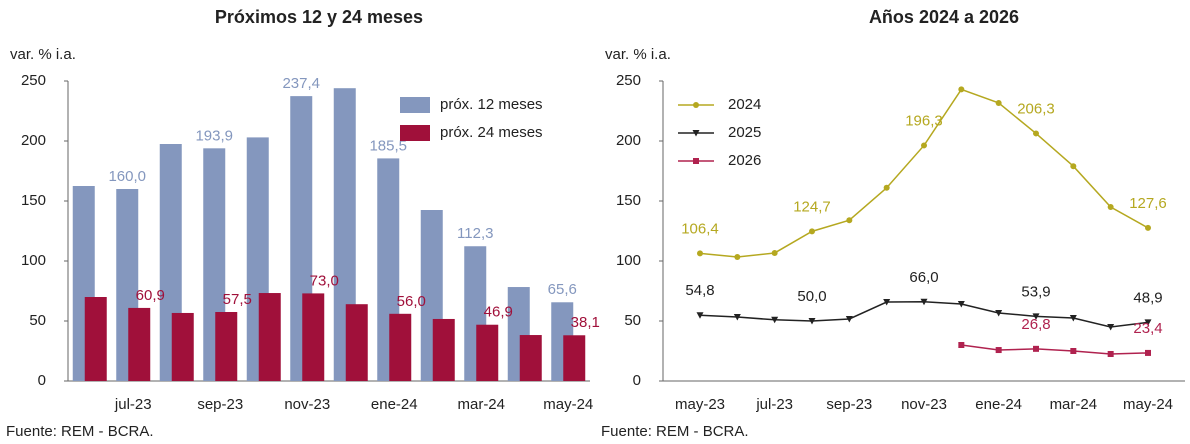 This screenshot has width=1190, height=444. What do you see at coordinates (388, 145) in the screenshot?
I see `value-label: 185,5` at bounding box center [388, 145].